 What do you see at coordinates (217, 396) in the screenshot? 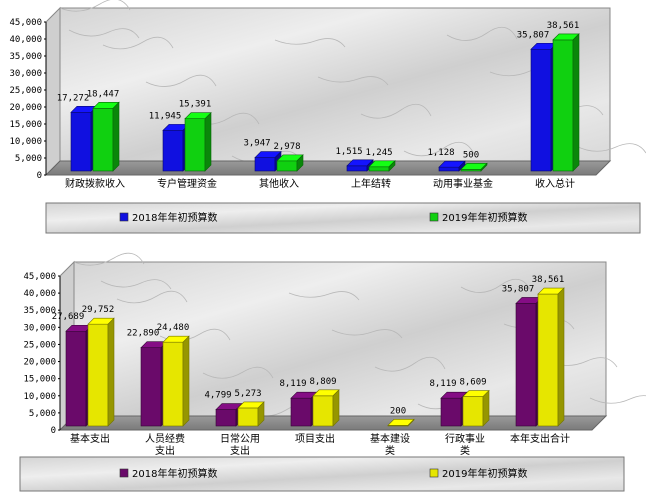
I see `data-label: 4,799` at bounding box center [217, 396].